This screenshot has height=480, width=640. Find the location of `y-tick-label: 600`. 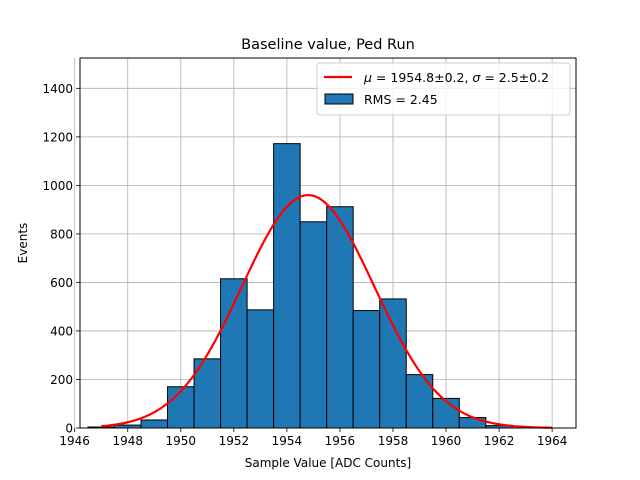

y-tick-label: 600 is located at coordinates (61, 283).